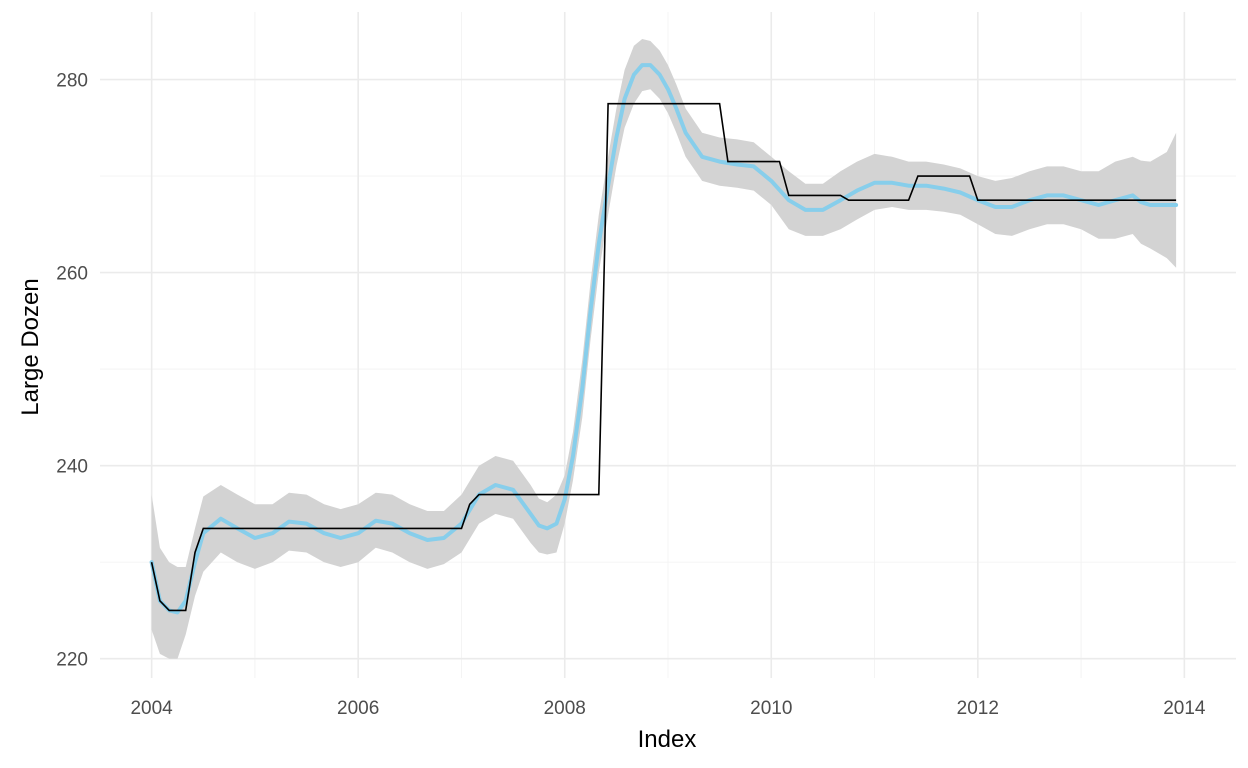 The height and width of the screenshot is (768, 1248). I want to click on x-axis-ticks: 2004 2006 2008 2010 2012 2014, so click(667, 708).